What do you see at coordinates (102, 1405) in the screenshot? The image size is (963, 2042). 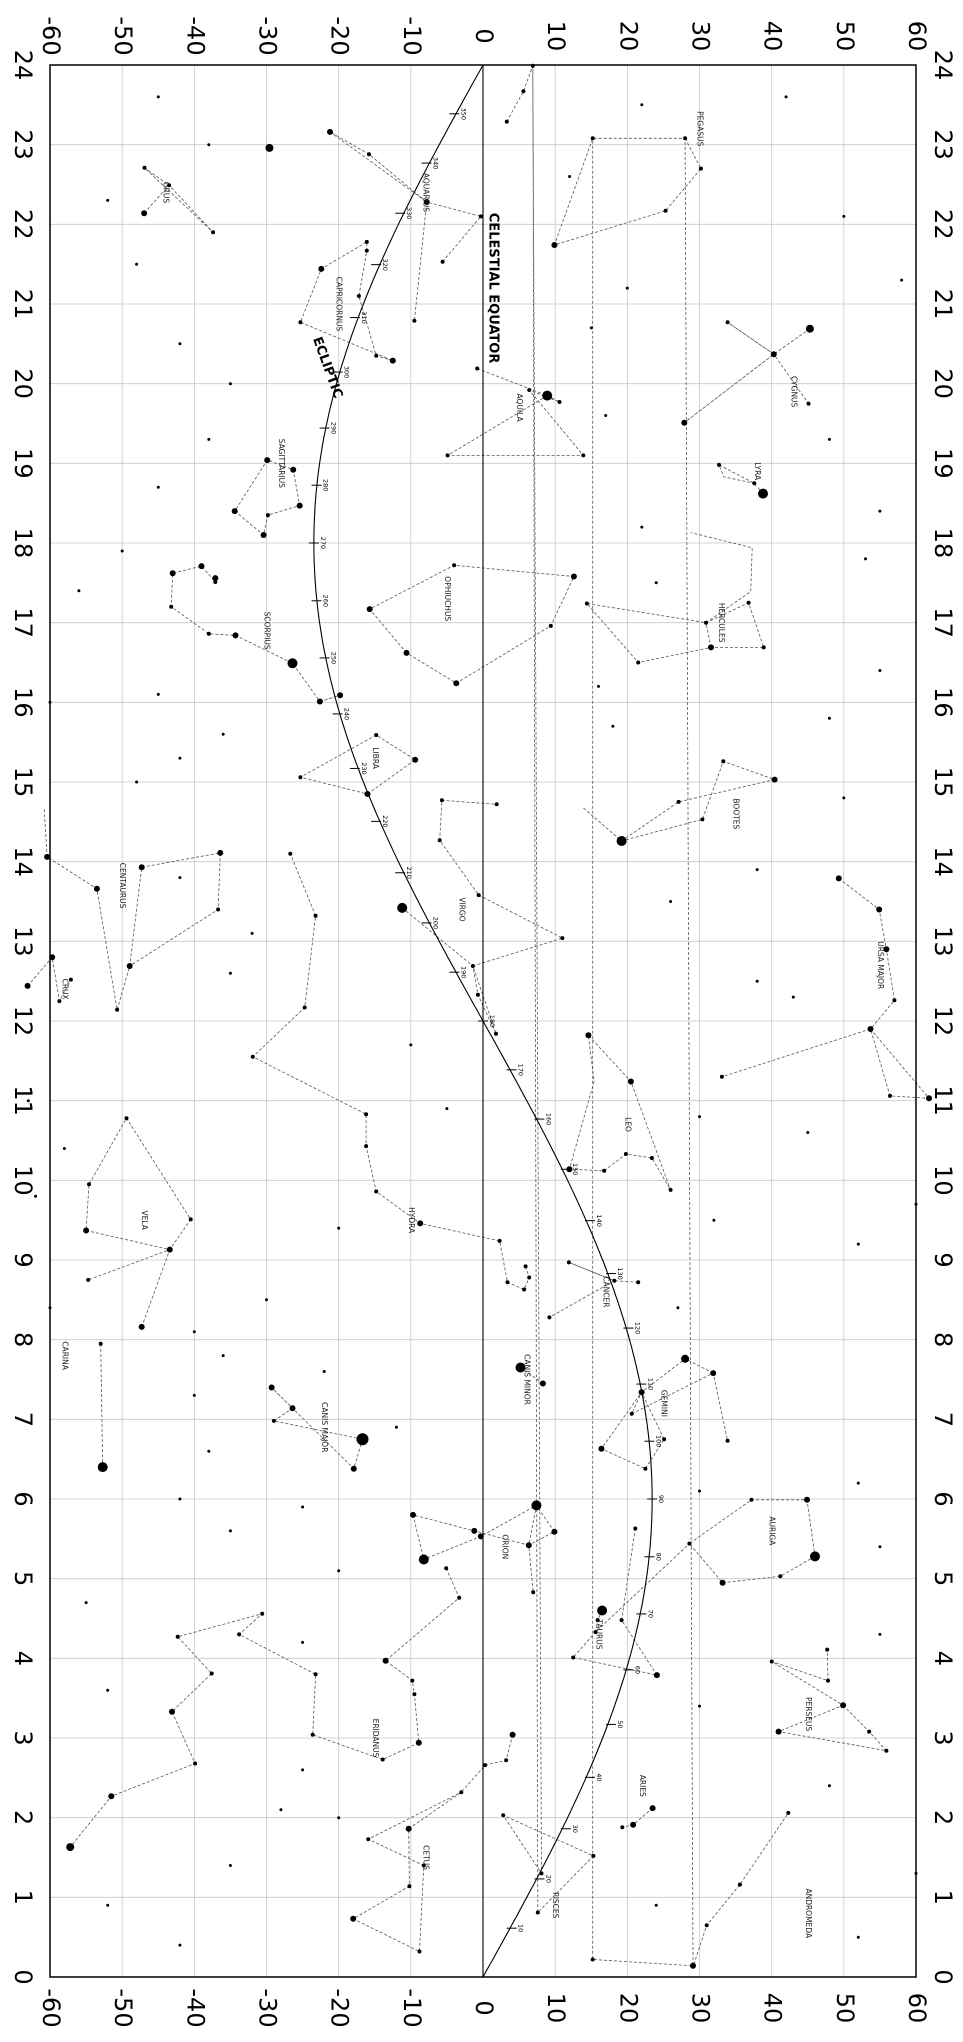 I see `constellation-line` at bounding box center [102, 1405].